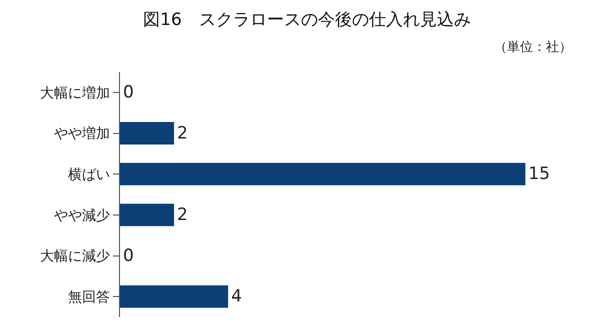  What do you see at coordinates (75, 93) in the screenshot?
I see `y-tick-label: 大幅に増加` at bounding box center [75, 93].